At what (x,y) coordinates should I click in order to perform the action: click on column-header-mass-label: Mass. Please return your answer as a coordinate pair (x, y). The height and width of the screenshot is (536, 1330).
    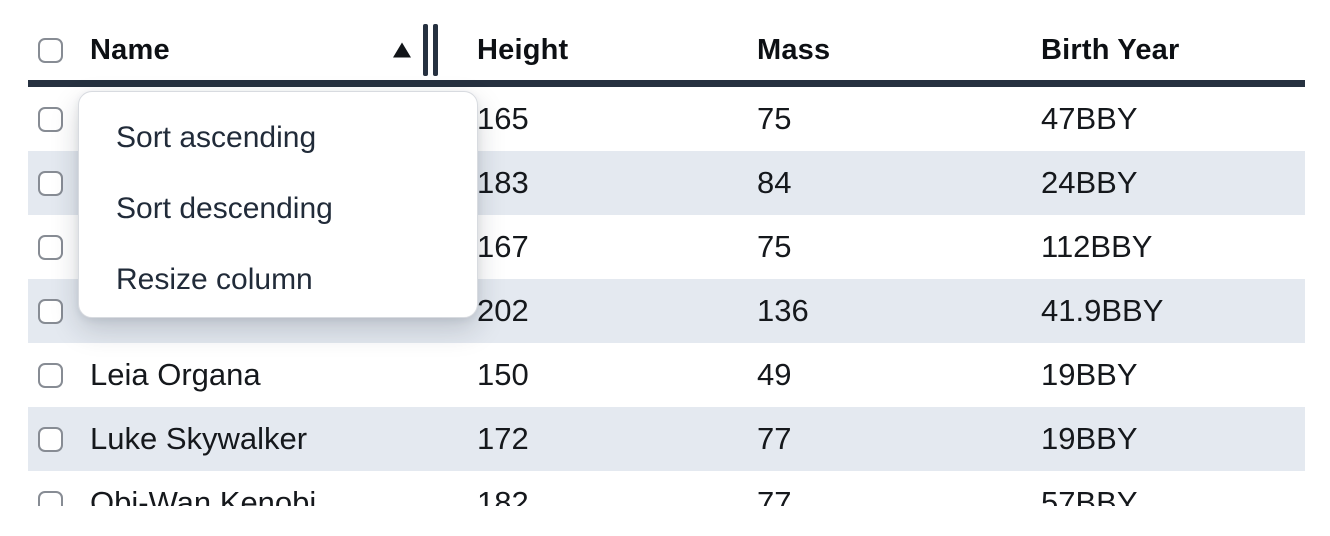
    Looking at the image, I should click on (794, 49).